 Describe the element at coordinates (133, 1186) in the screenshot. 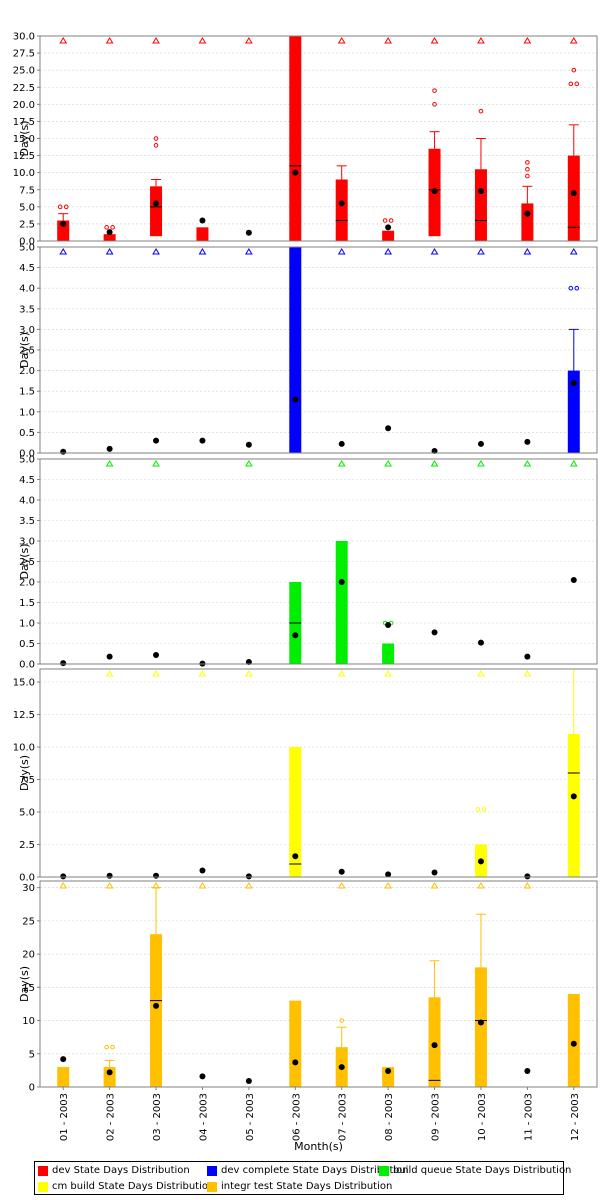

I see `legend-label-cm-build: cm build State Days Distribution` at that location.